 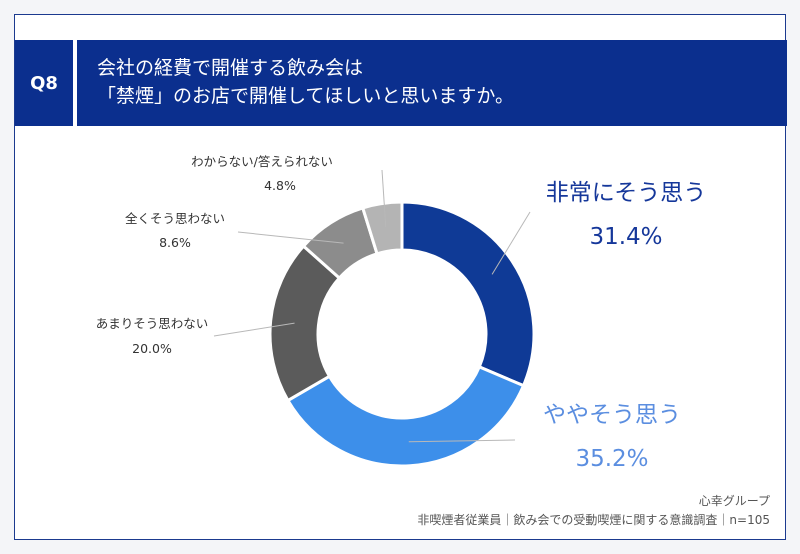 What do you see at coordinates (734, 501) in the screenshot?
I see `source-label: 心幸グループ` at bounding box center [734, 501].